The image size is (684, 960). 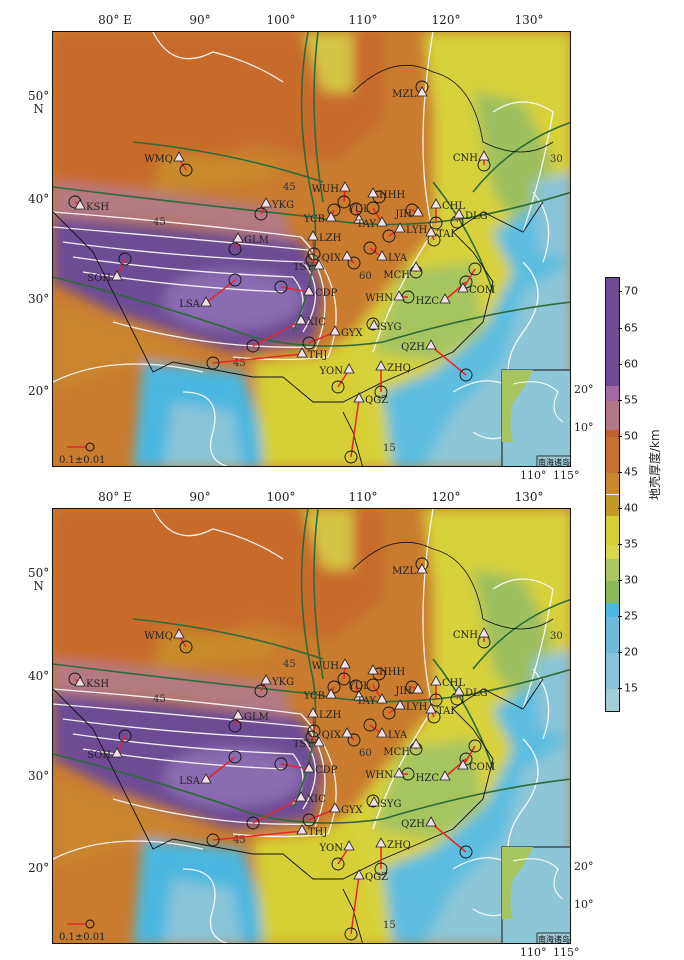 I want to click on colorbar-tick-label: 25, so click(x=631, y=616).